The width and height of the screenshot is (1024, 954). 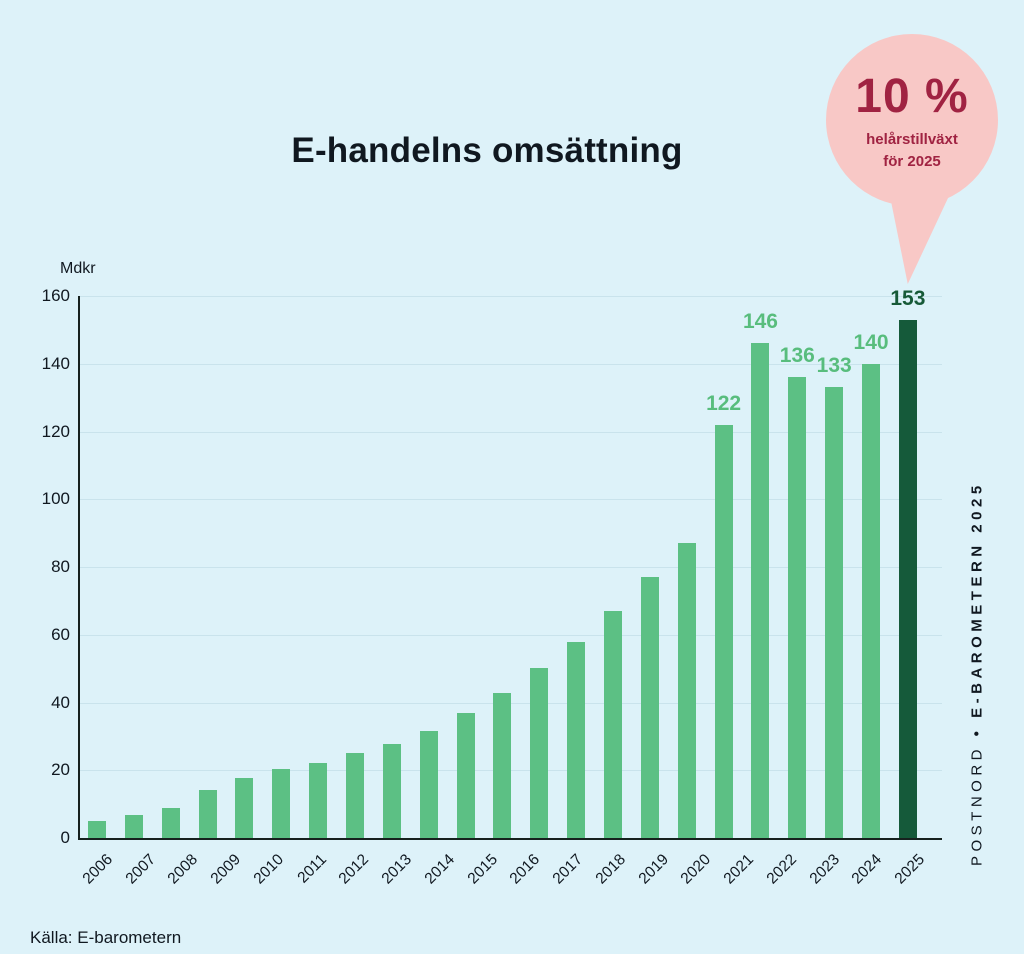 I want to click on growth-percentage: 10 %, so click(x=912, y=97).